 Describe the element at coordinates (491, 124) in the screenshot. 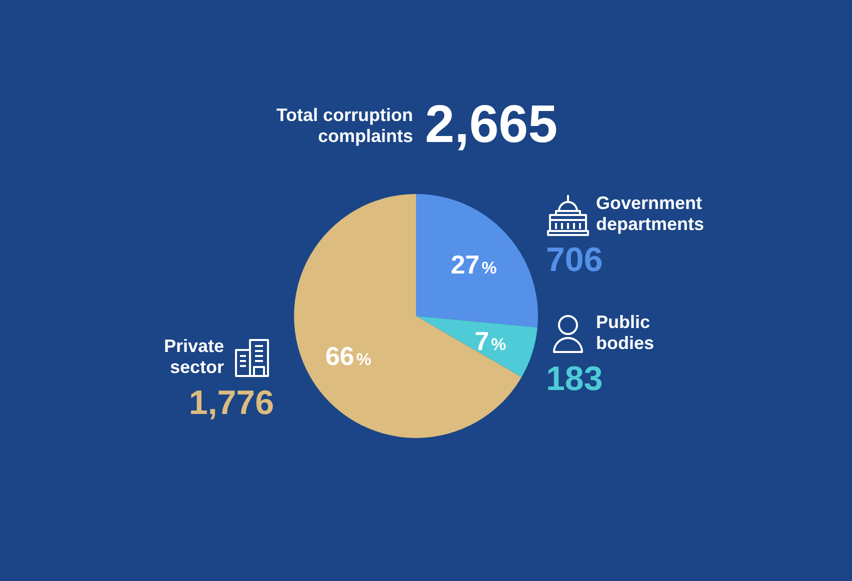

I see `chart-subtitle: 2,665` at that location.